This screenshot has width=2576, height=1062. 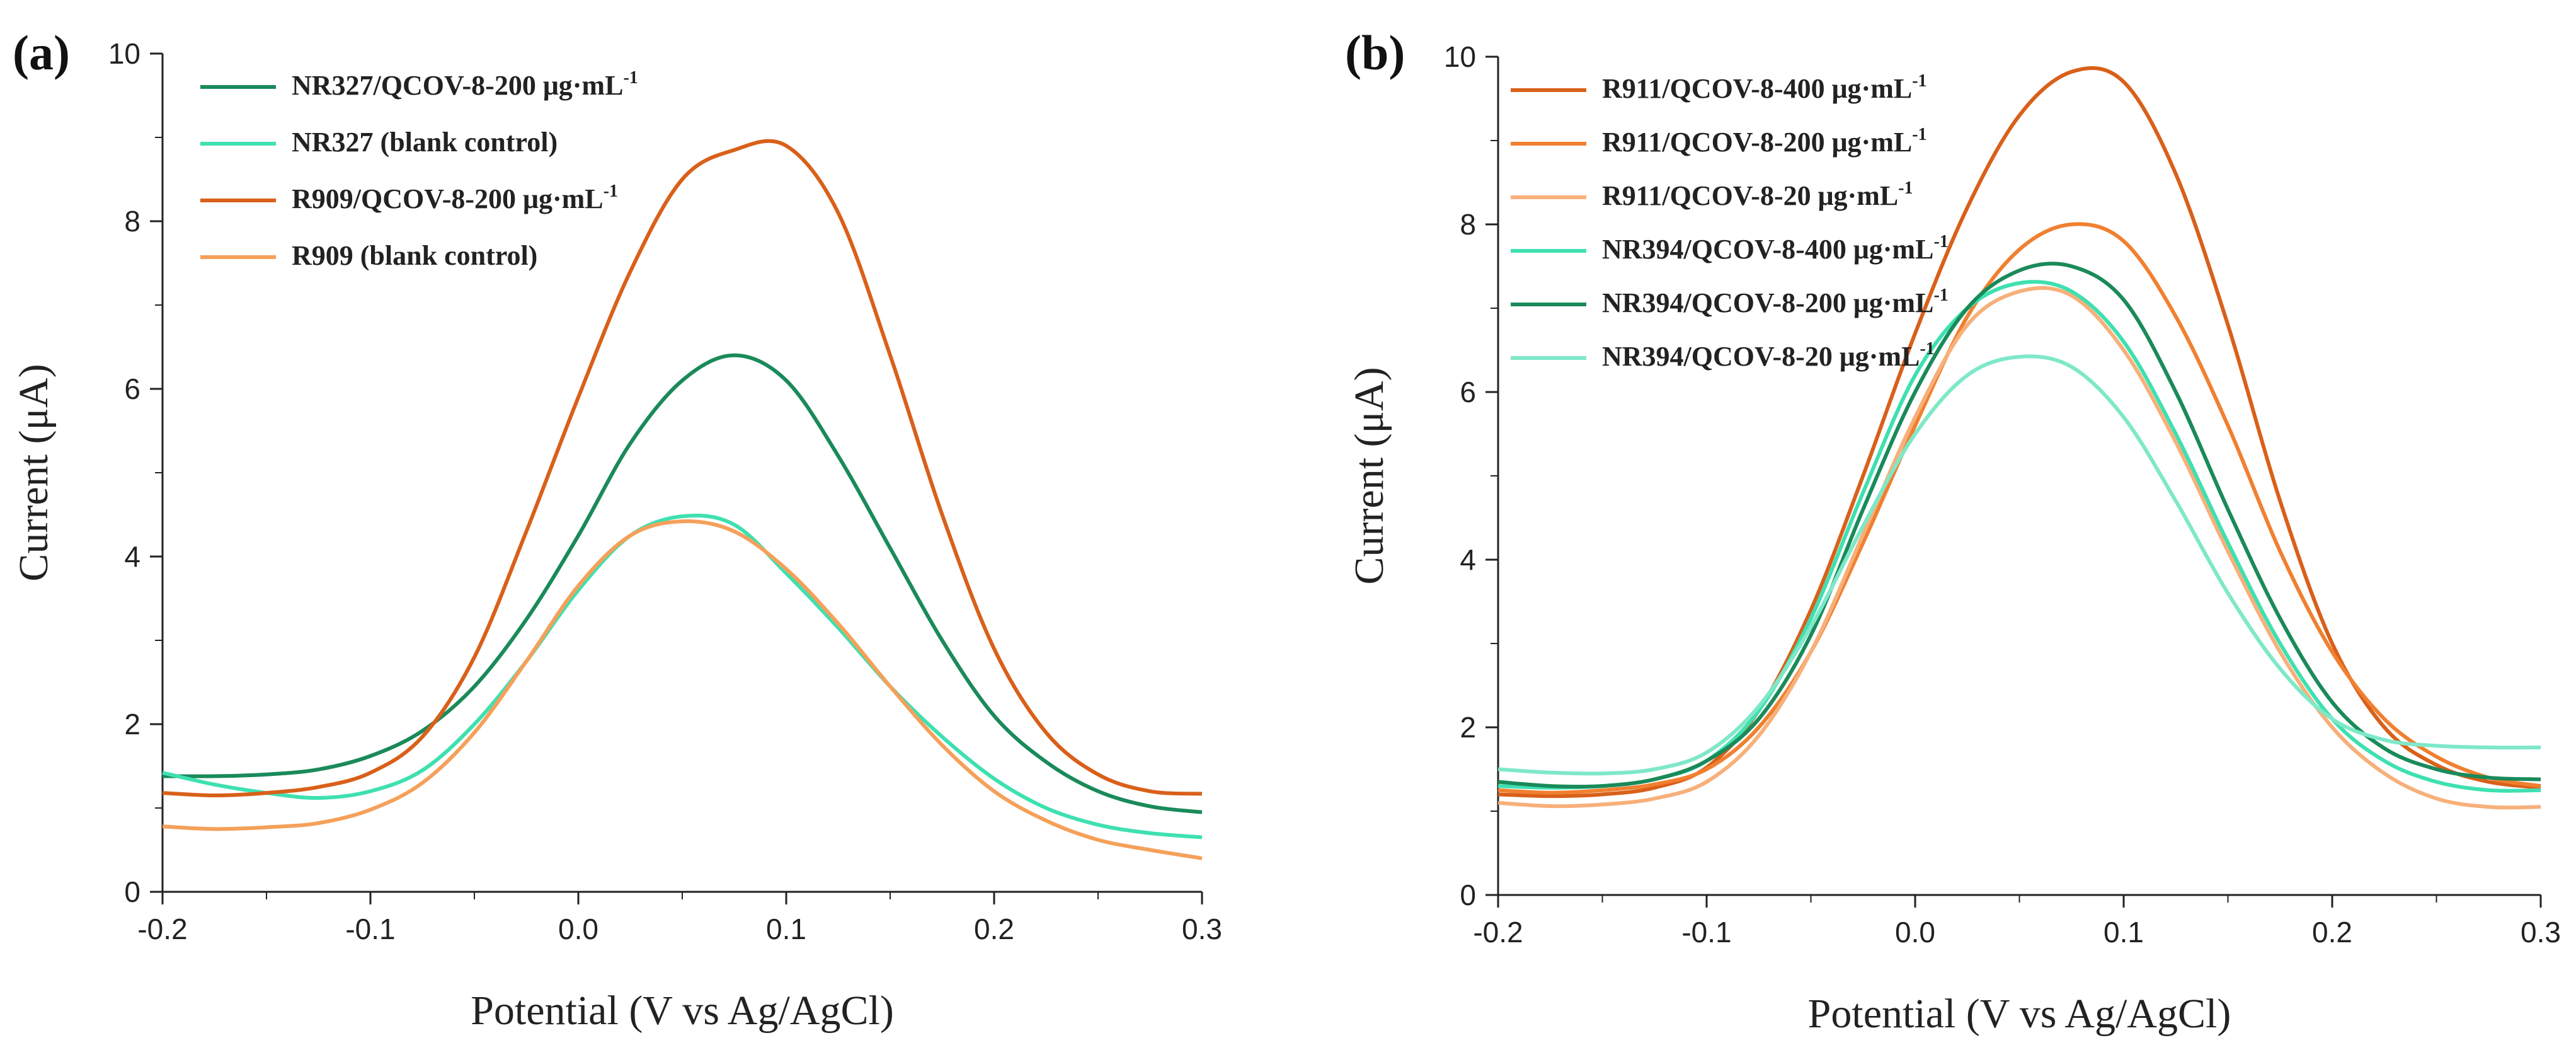 I want to click on legend-label-3: R909 (blank control), so click(x=414, y=256).